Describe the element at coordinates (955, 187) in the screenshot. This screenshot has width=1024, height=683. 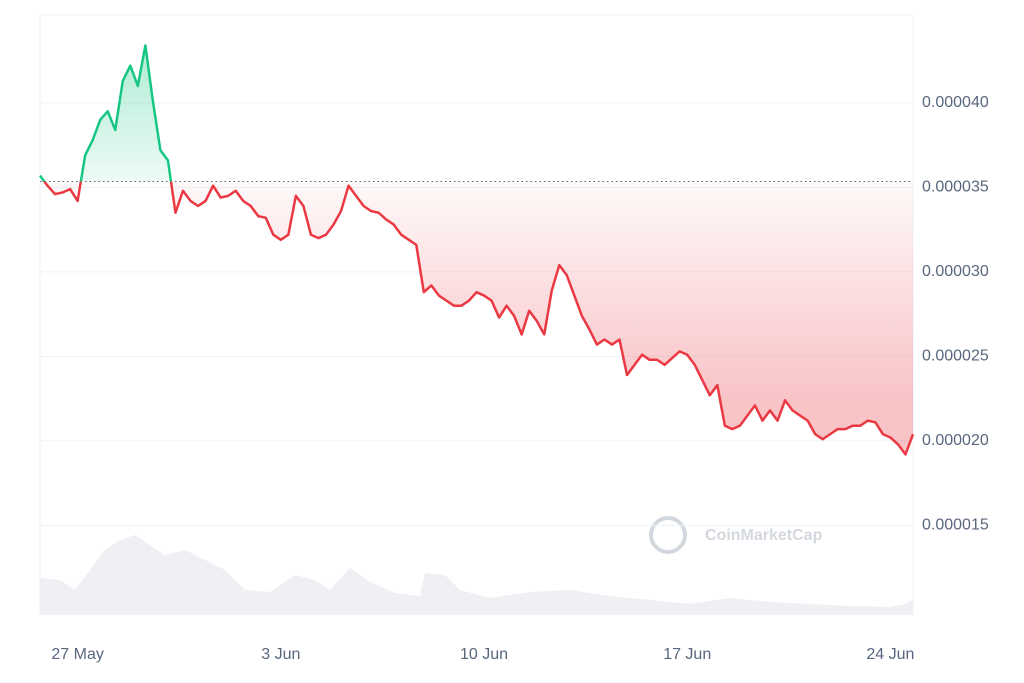
I see `y-tick-label: 0.000035` at that location.